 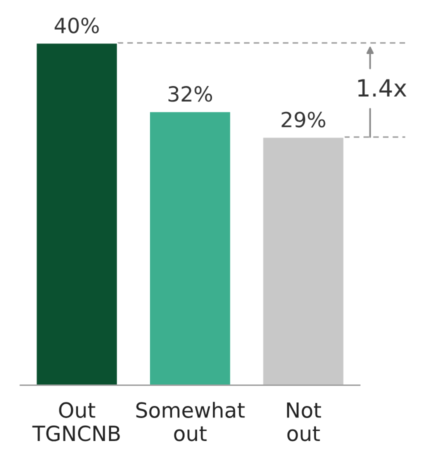 What do you see at coordinates (76, 26) in the screenshot?
I see `data-label: 40%` at bounding box center [76, 26].